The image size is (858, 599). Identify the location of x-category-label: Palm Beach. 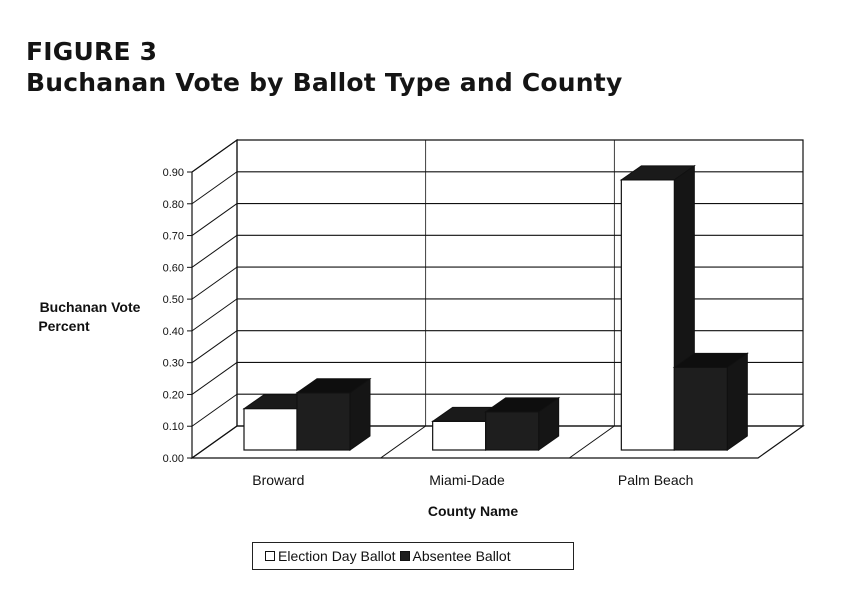
(655, 480).